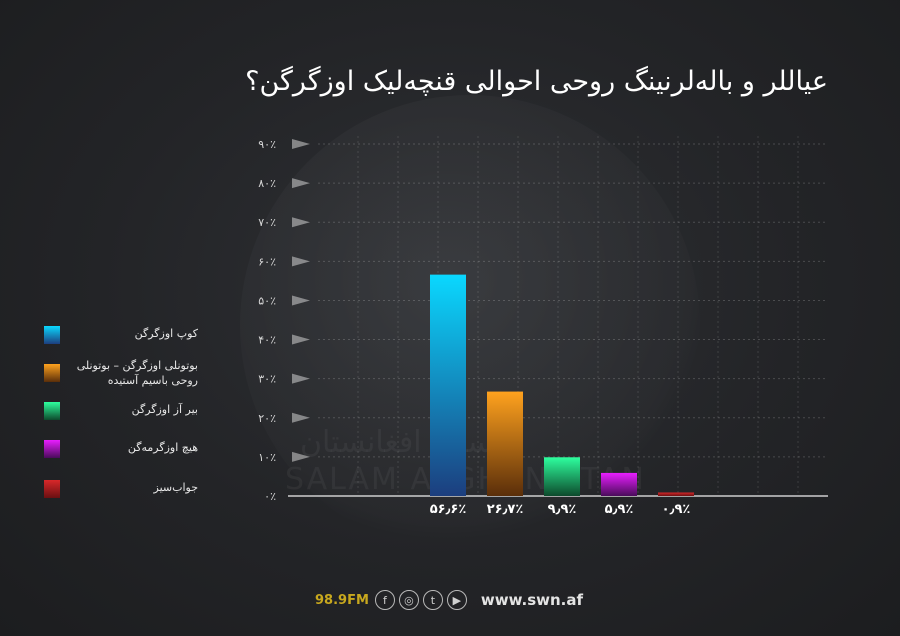 This screenshot has width=900, height=636. Describe the element at coordinates (267, 418) in the screenshot. I see `y-tick-label: ۲۰٪` at that location.